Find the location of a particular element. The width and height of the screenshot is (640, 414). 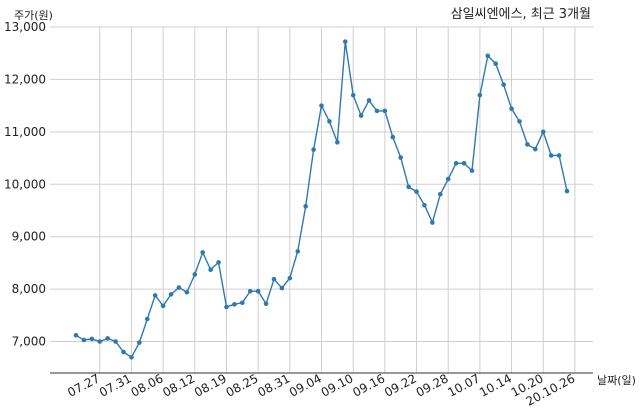

x-tick-label: 10.07 is located at coordinates (463, 385).